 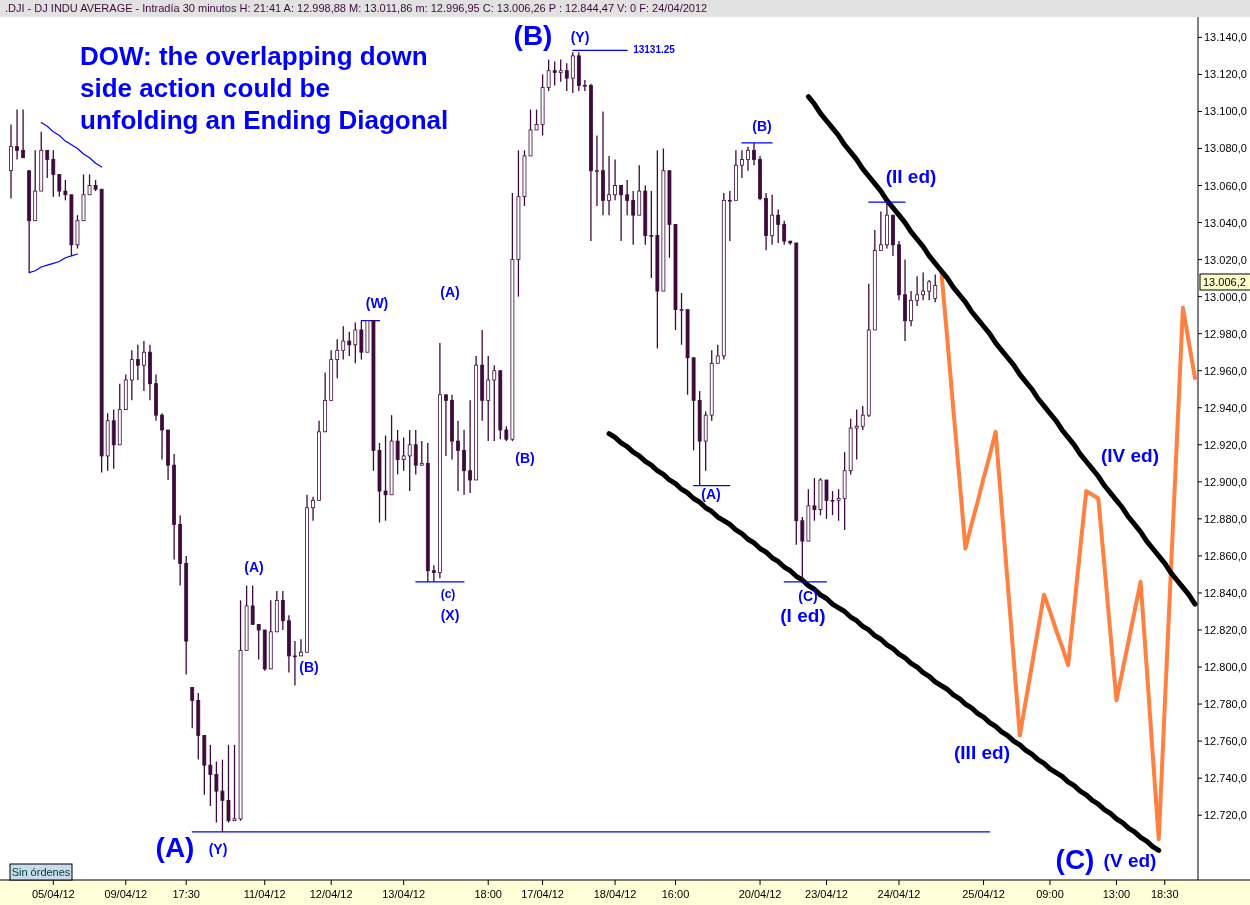 What do you see at coordinates (448, 594) in the screenshot?
I see `annotation: (c)` at bounding box center [448, 594].